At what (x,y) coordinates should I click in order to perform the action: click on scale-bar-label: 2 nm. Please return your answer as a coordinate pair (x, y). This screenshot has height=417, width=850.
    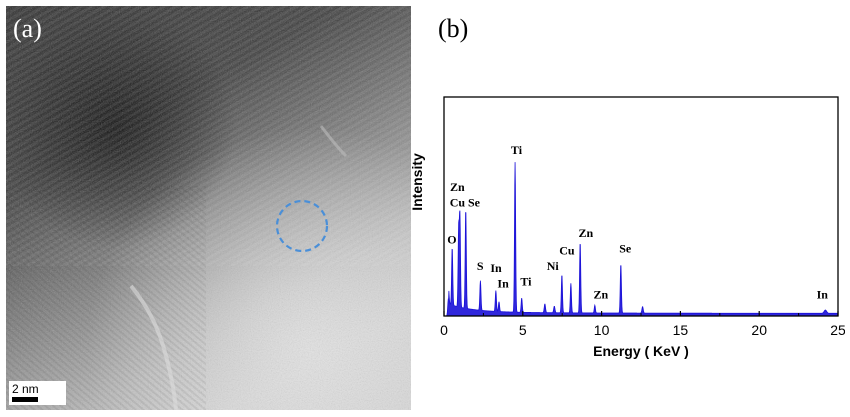
    Looking at the image, I should click on (25, 389).